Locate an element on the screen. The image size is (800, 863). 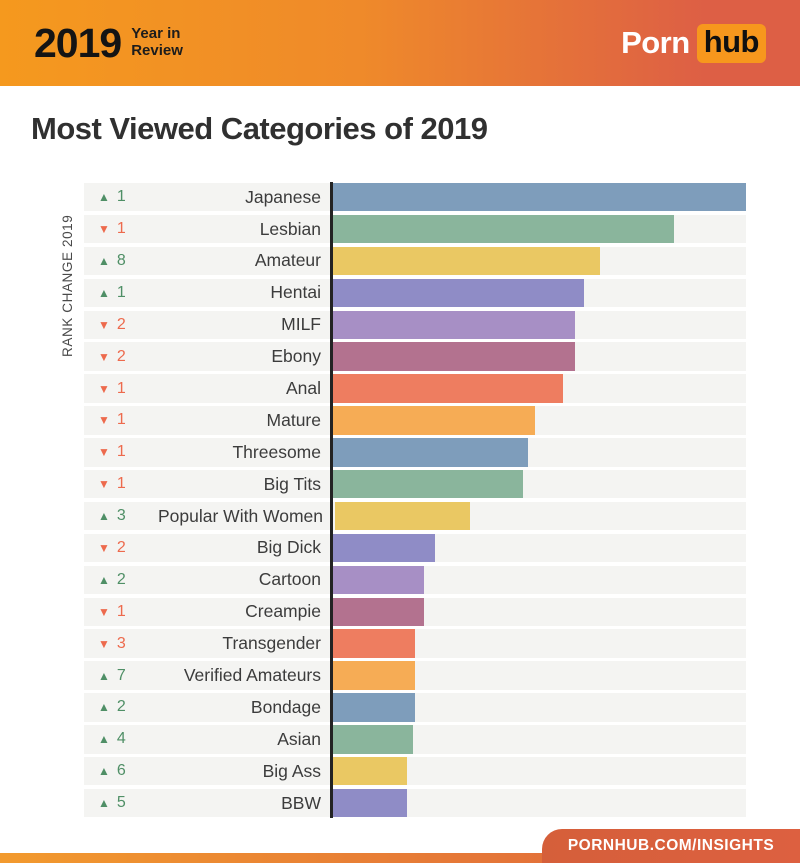
category-row: ▼ 1 Big Tits is located at coordinates (415, 484).